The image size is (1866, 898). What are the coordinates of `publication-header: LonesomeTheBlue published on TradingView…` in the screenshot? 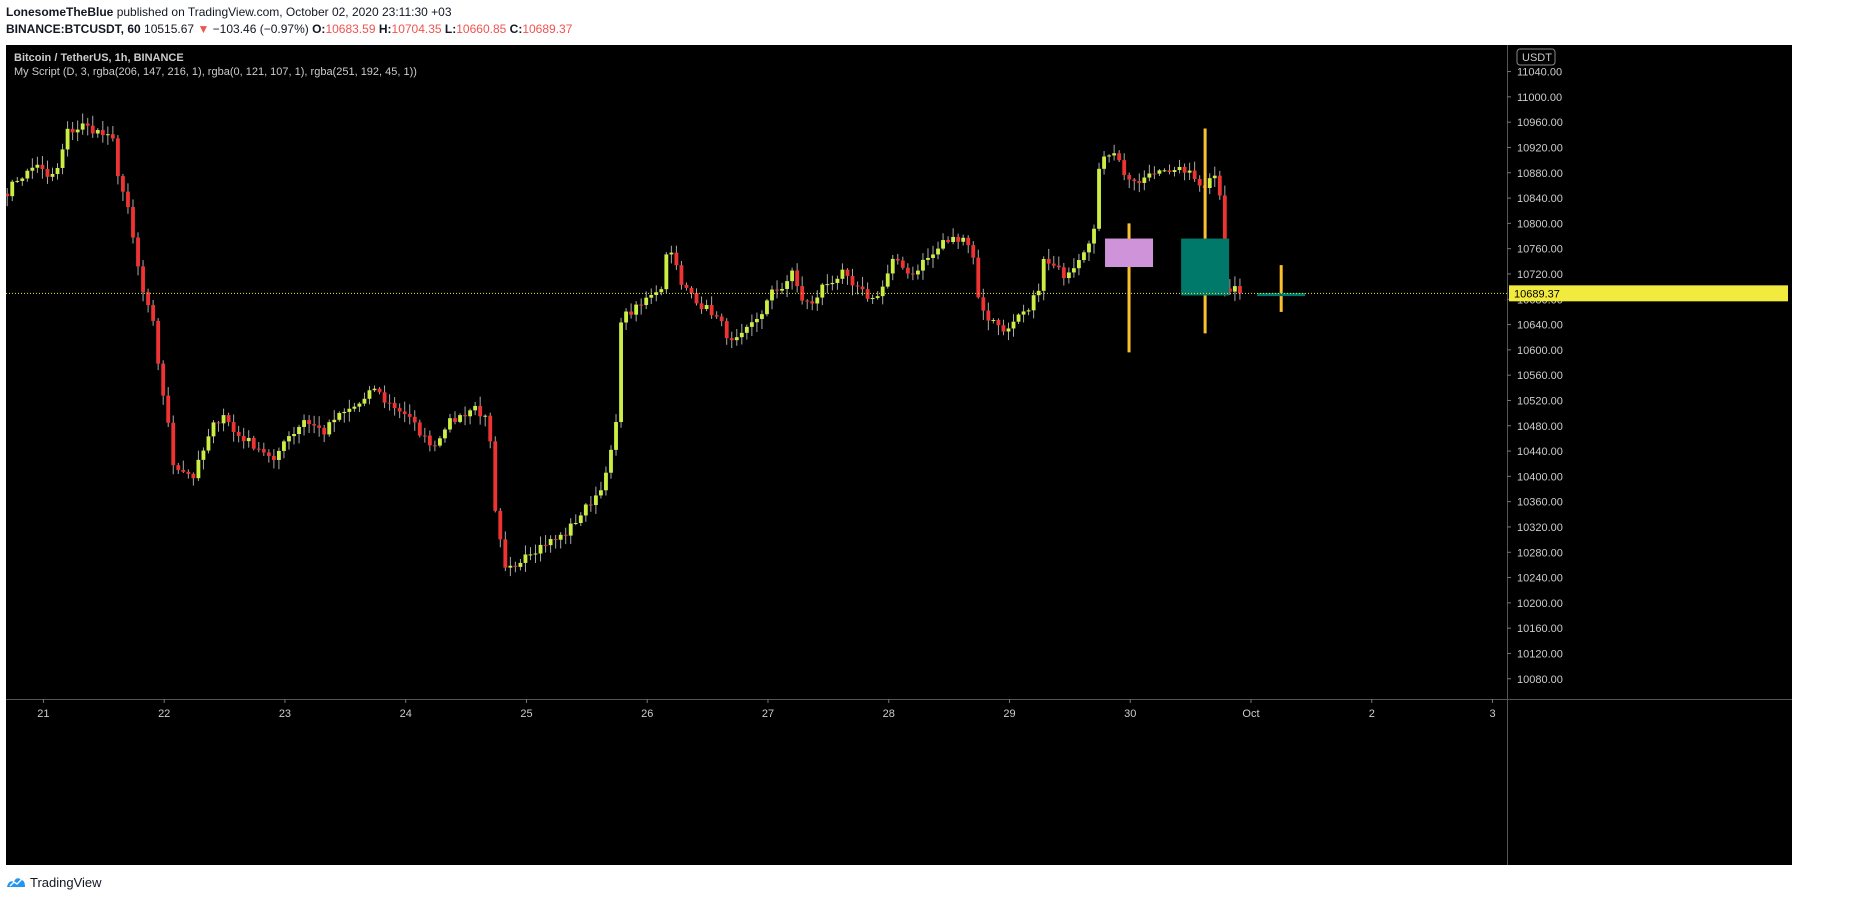 It's located at (289, 20).